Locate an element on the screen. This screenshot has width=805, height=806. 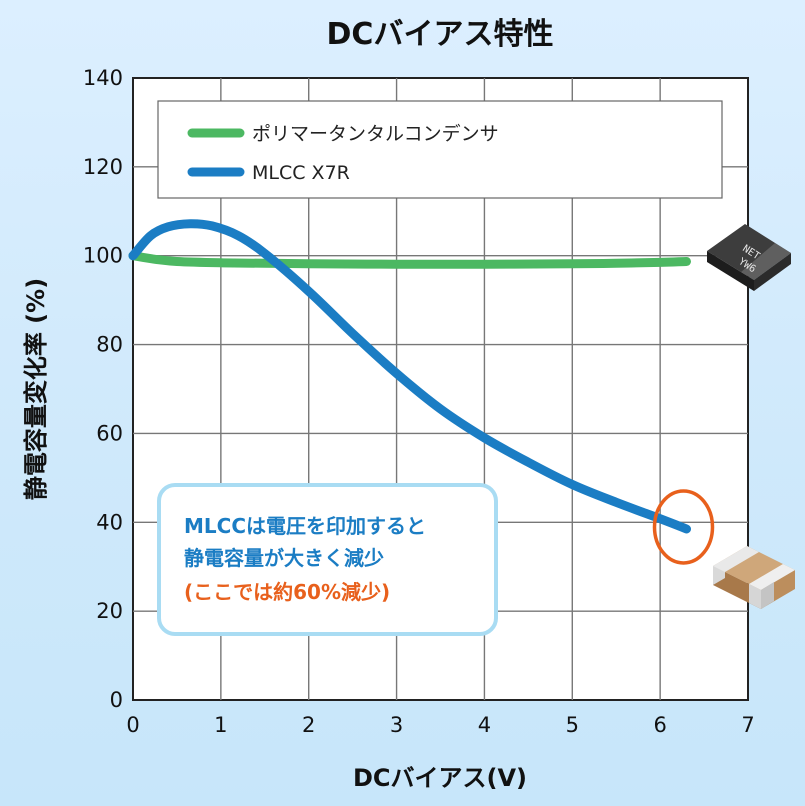
x-tick-label: 2 is located at coordinates (308, 725).